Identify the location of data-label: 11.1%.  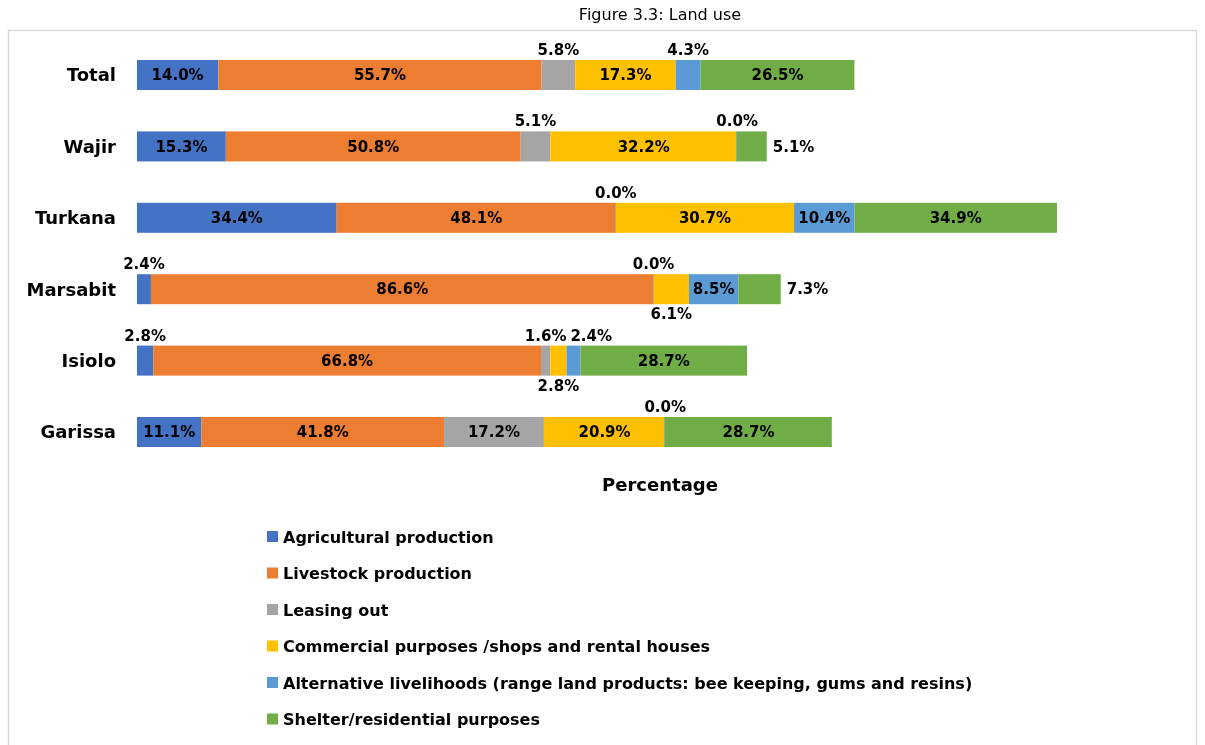
(169, 432).